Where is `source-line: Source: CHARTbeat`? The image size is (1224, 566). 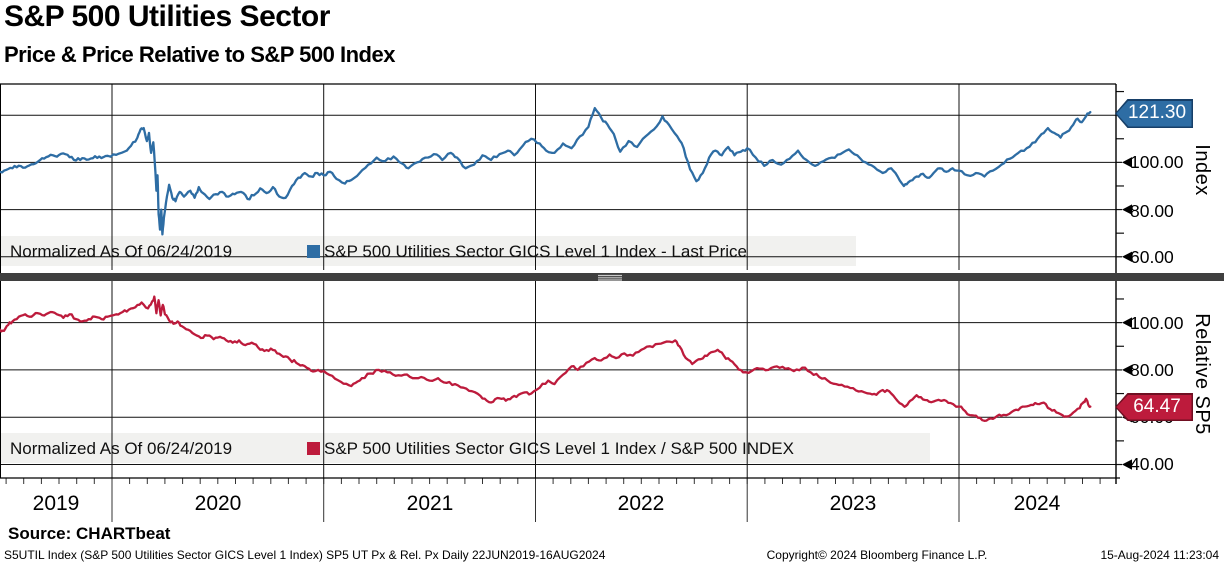
source-line: Source: CHARTbeat is located at coordinates (89, 533).